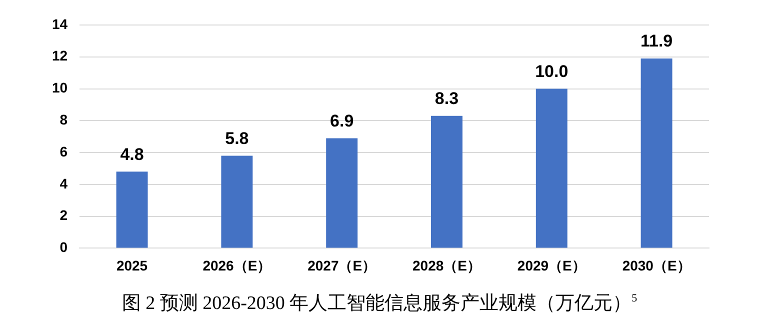 This screenshot has width=759, height=334. I want to click on y-tick-label: 4, so click(64, 183).